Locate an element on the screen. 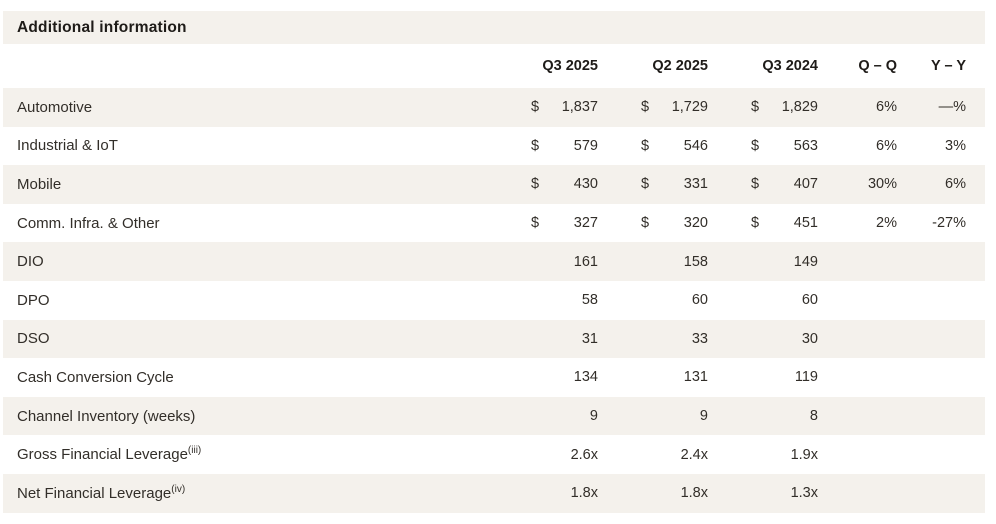  header-spacer is located at coordinates (245, 66).